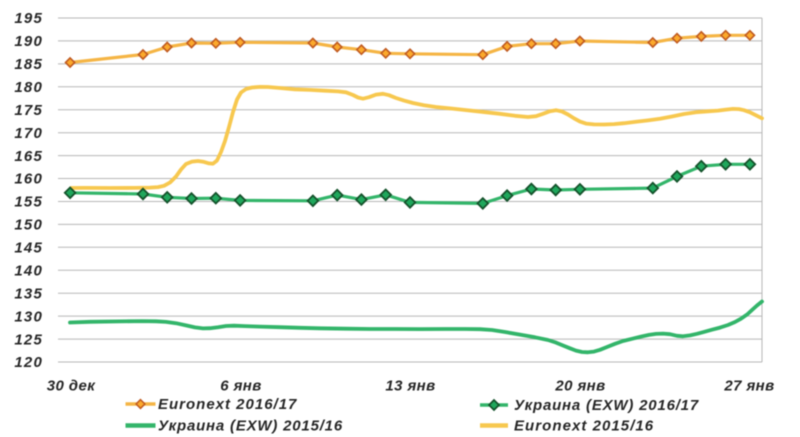 The image size is (800, 437). Describe the element at coordinates (28, 362) in the screenshot. I see `svg-text: 120` at that location.